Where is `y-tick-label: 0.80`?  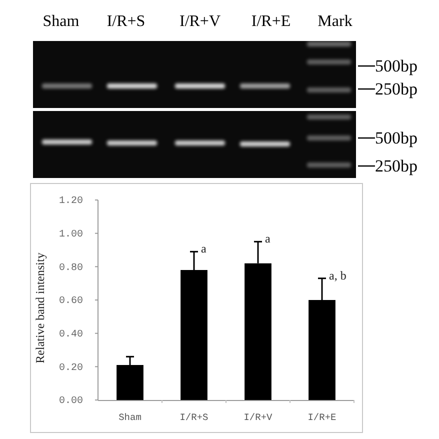 y-tick-label: 0.80 is located at coordinates (70, 268).